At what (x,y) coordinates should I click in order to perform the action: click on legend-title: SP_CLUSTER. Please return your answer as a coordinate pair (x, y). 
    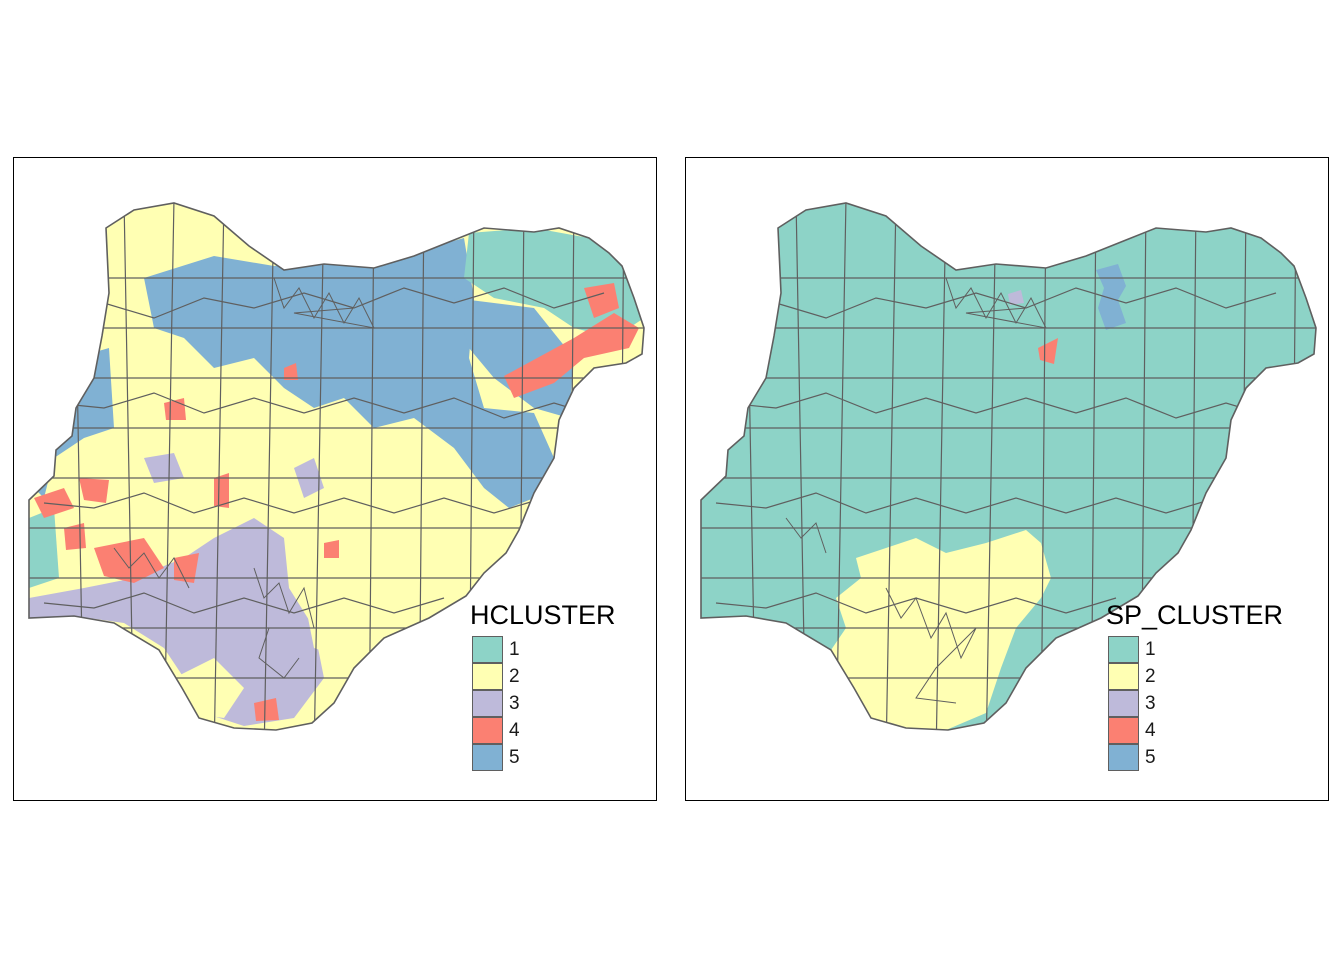
    Looking at the image, I should click on (1195, 615).